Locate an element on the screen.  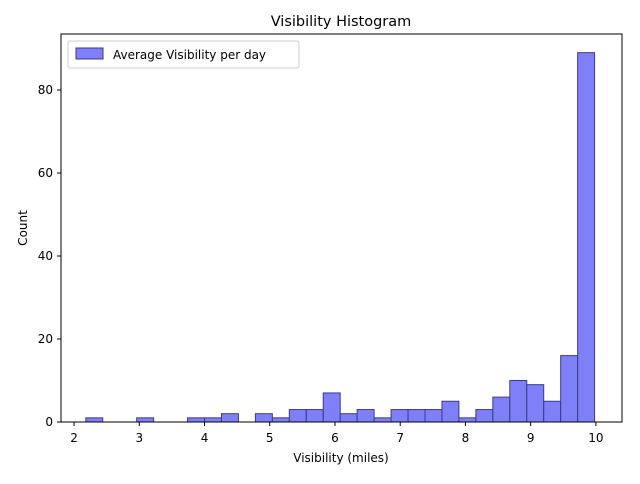
x-axis-ticks: 2 3 4 5 6 7 8 9 10 is located at coordinates (337, 433).